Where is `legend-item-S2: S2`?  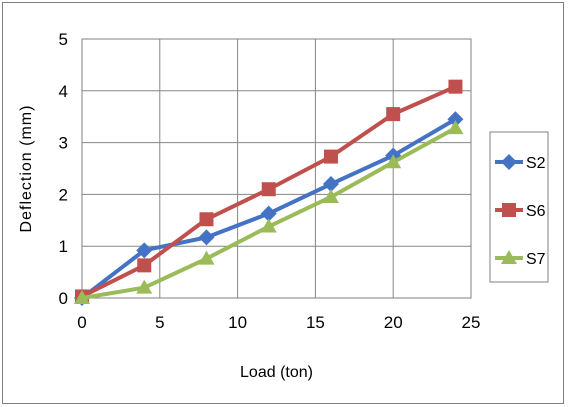 legend-item-S2: S2 is located at coordinates (520, 163).